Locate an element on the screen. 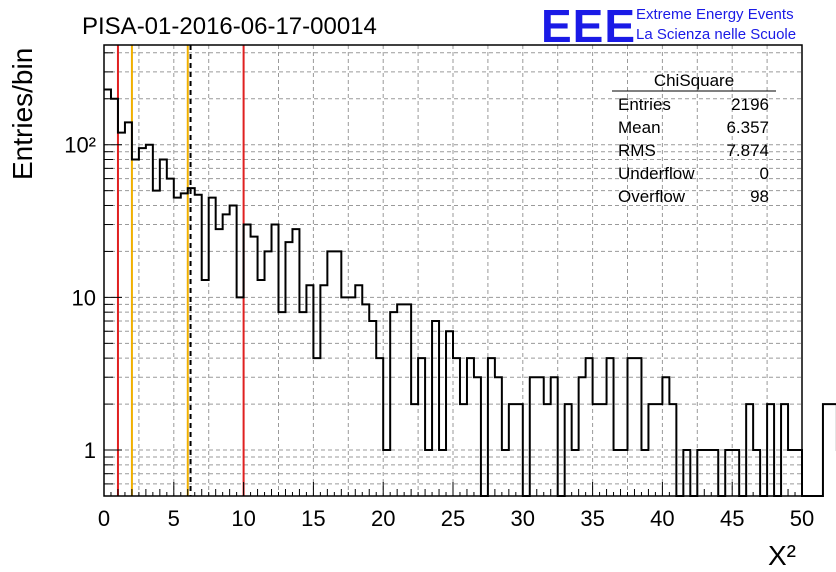  x-tick-label: 40 is located at coordinates (662, 518).